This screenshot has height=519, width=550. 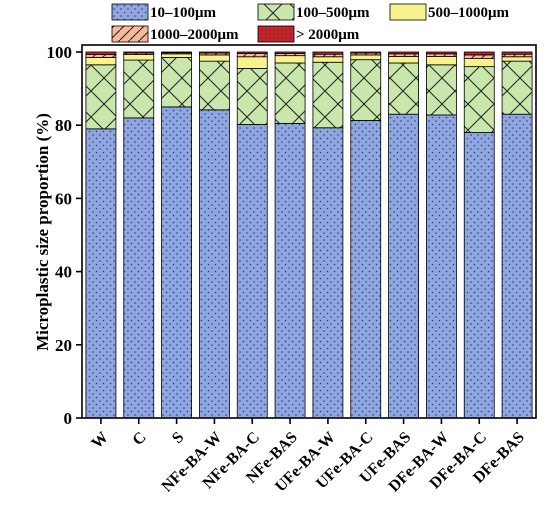 I want to click on legend-label: > 2000μm, so click(x=328, y=35).